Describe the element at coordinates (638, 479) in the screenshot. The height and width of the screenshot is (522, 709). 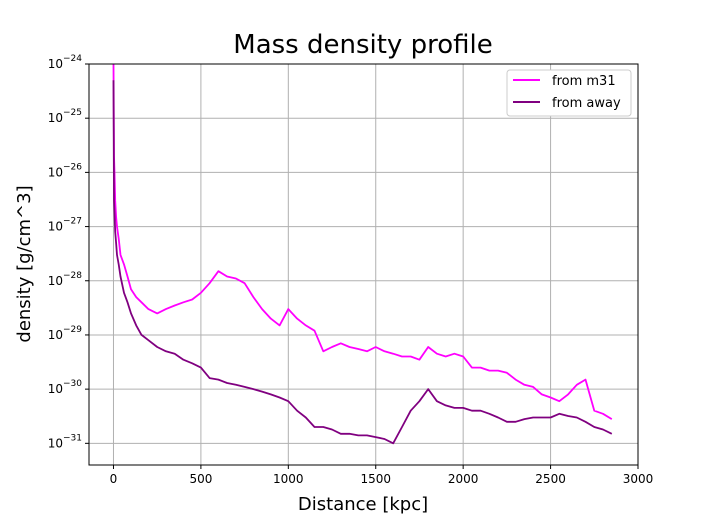
I see `x-tick-label: 3000` at that location.